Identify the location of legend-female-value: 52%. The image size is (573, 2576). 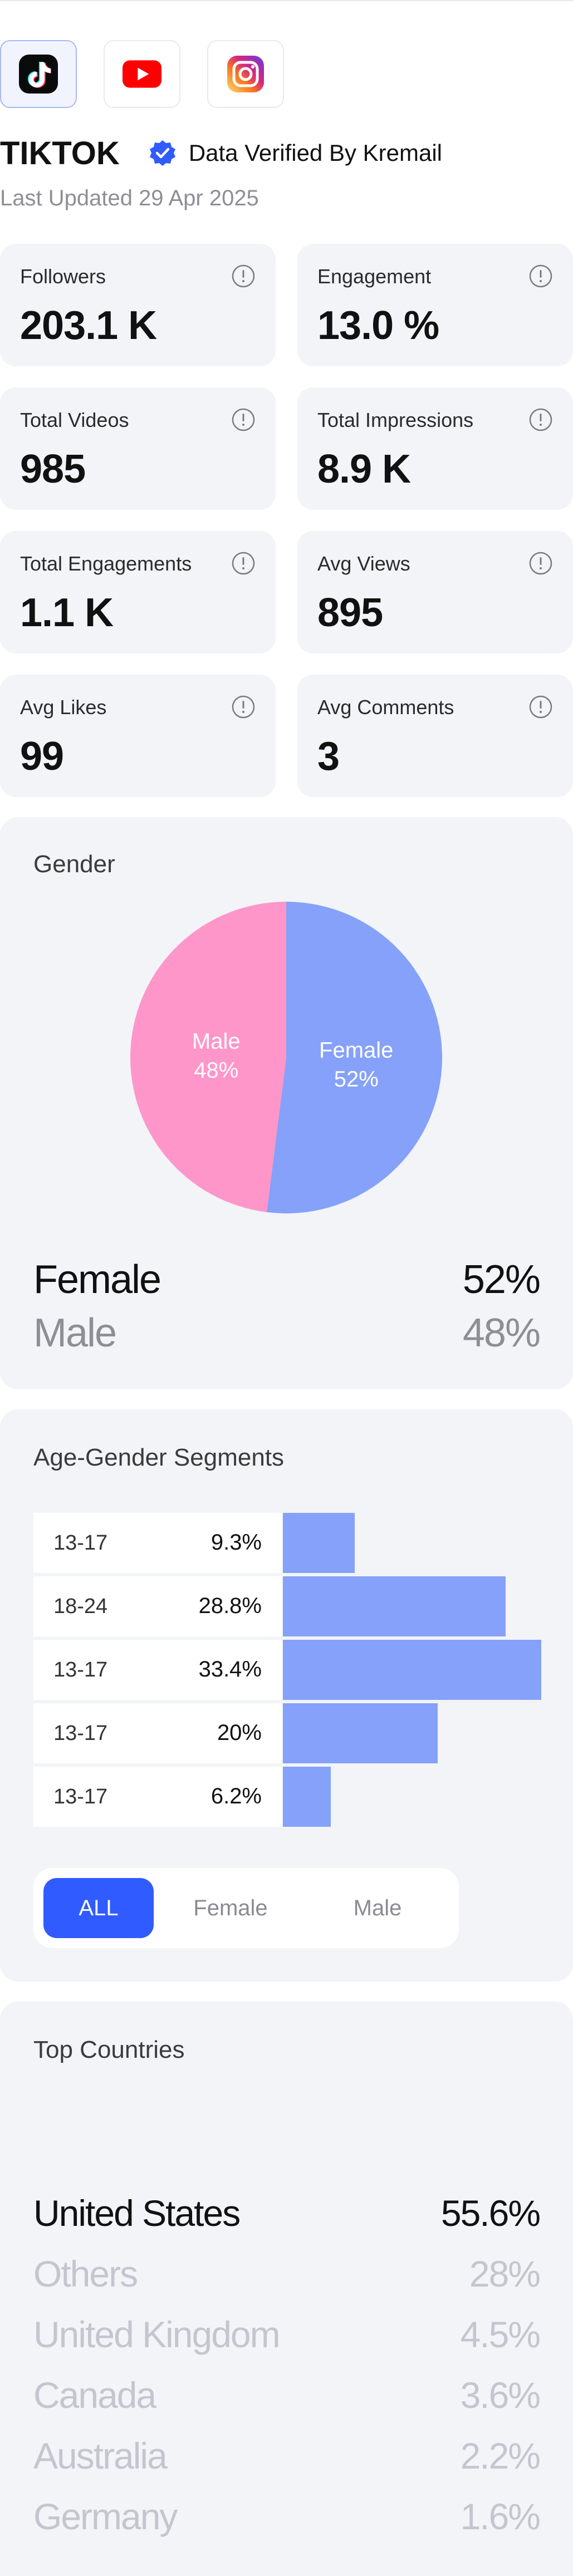
(502, 1279).